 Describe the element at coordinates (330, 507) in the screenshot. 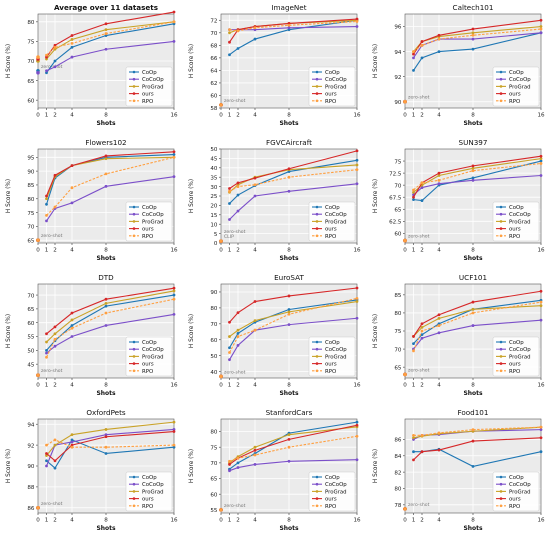

I see `legend-label: RPO` at that location.